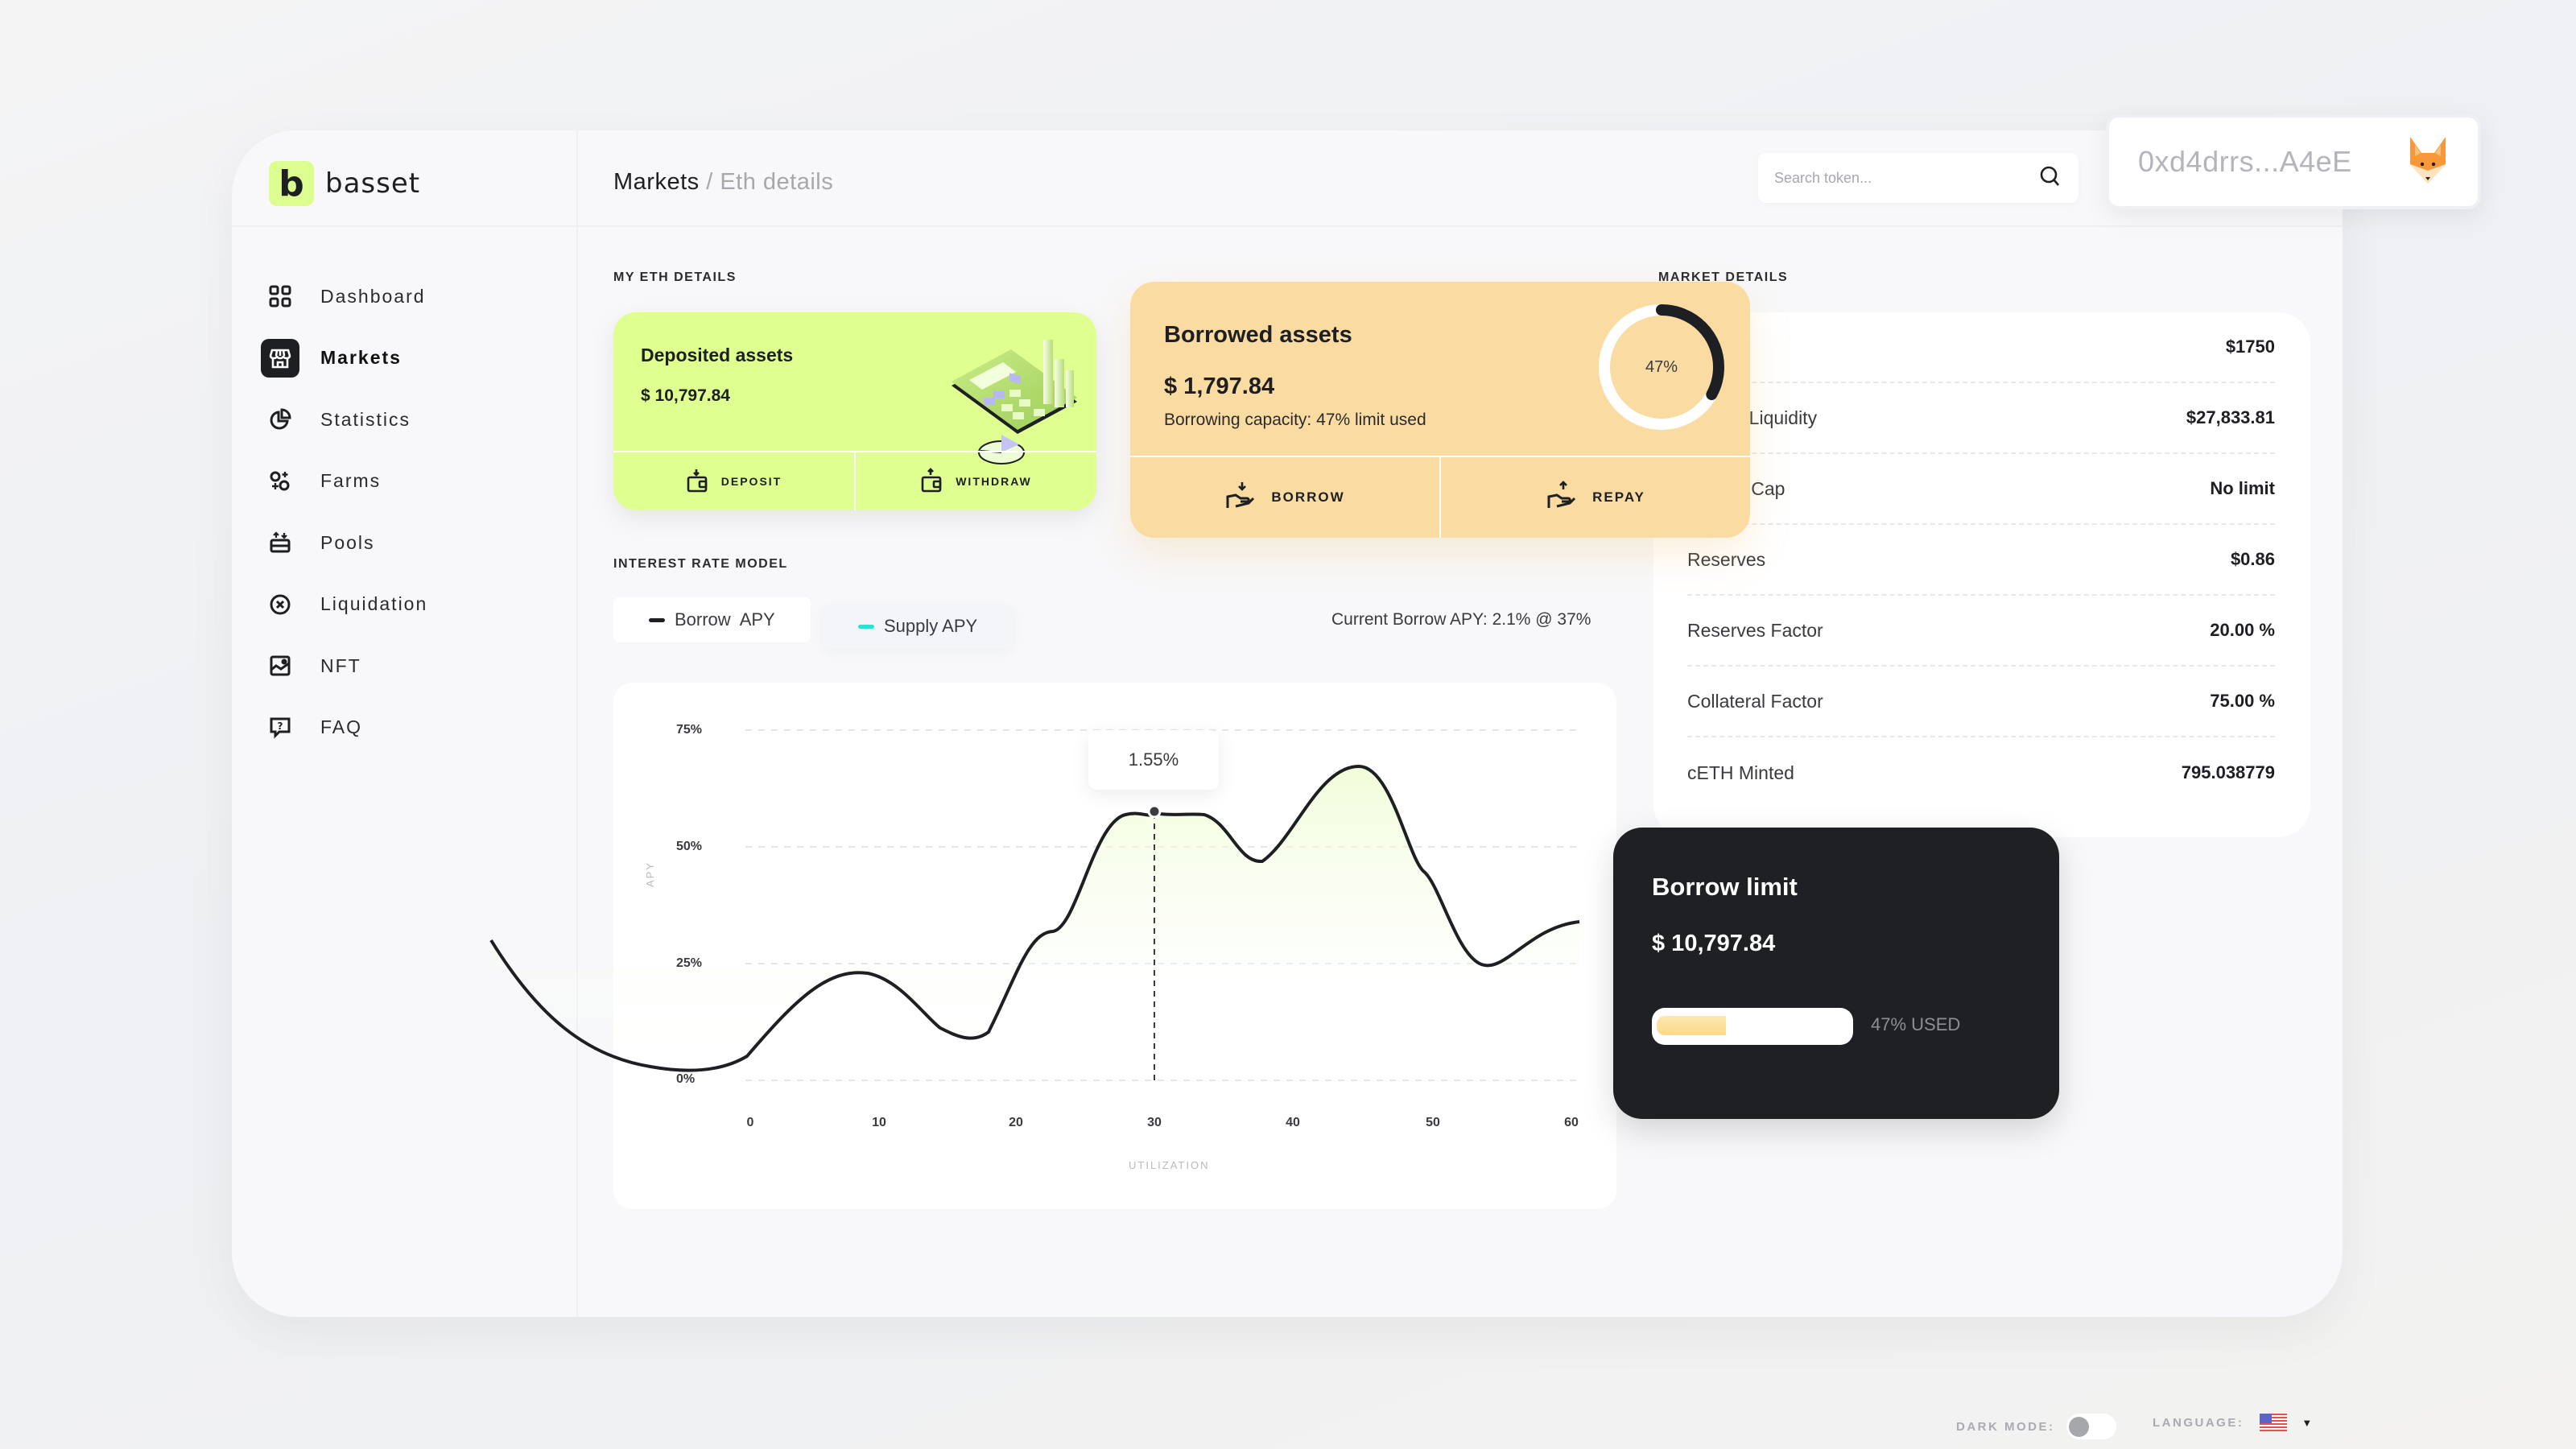  Describe the element at coordinates (689, 963) in the screenshot. I see `y-tick-25: 25%` at that location.